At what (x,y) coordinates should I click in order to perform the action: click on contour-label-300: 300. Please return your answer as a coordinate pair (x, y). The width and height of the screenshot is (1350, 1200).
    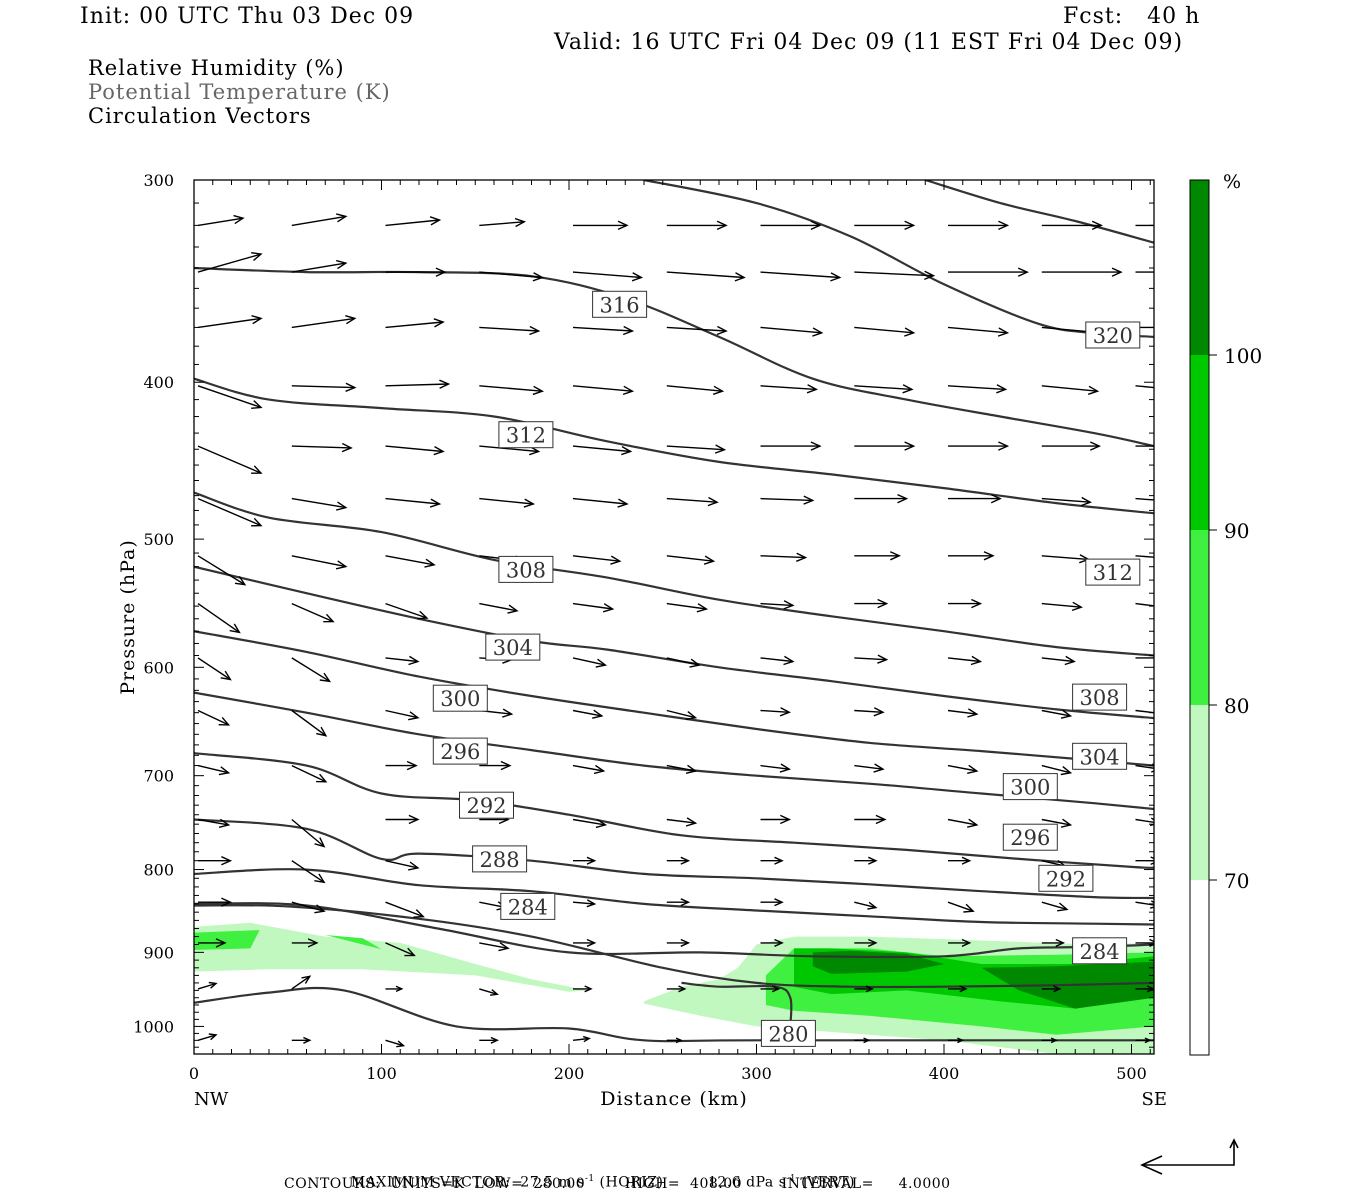
    Looking at the image, I should click on (460, 698).